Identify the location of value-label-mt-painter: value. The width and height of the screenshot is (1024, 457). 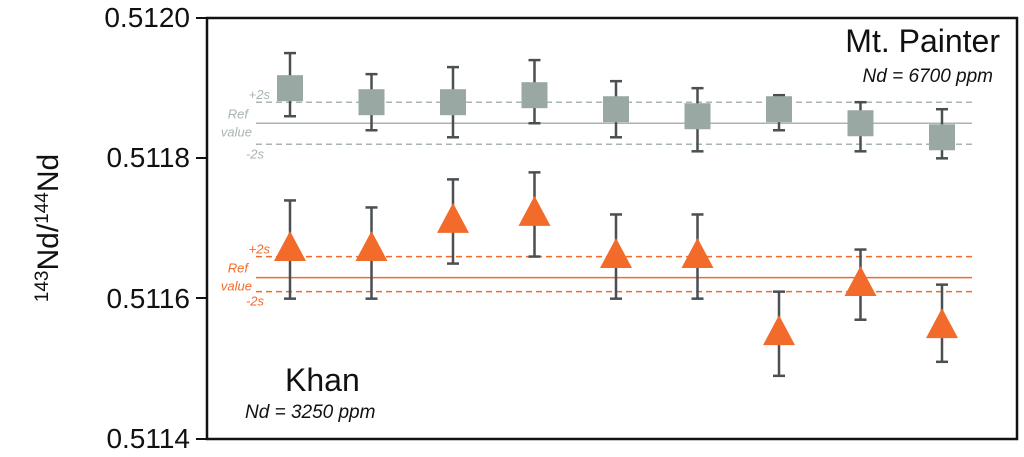
(236, 131).